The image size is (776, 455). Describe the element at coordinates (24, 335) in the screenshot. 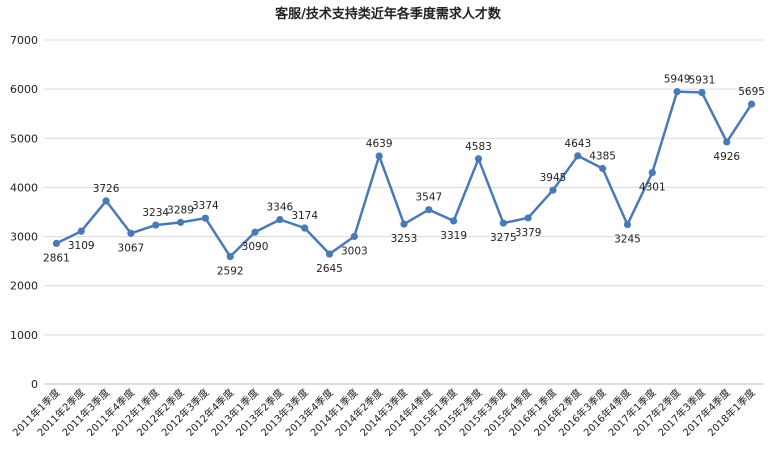

I see `y-tick-label: 1000` at that location.